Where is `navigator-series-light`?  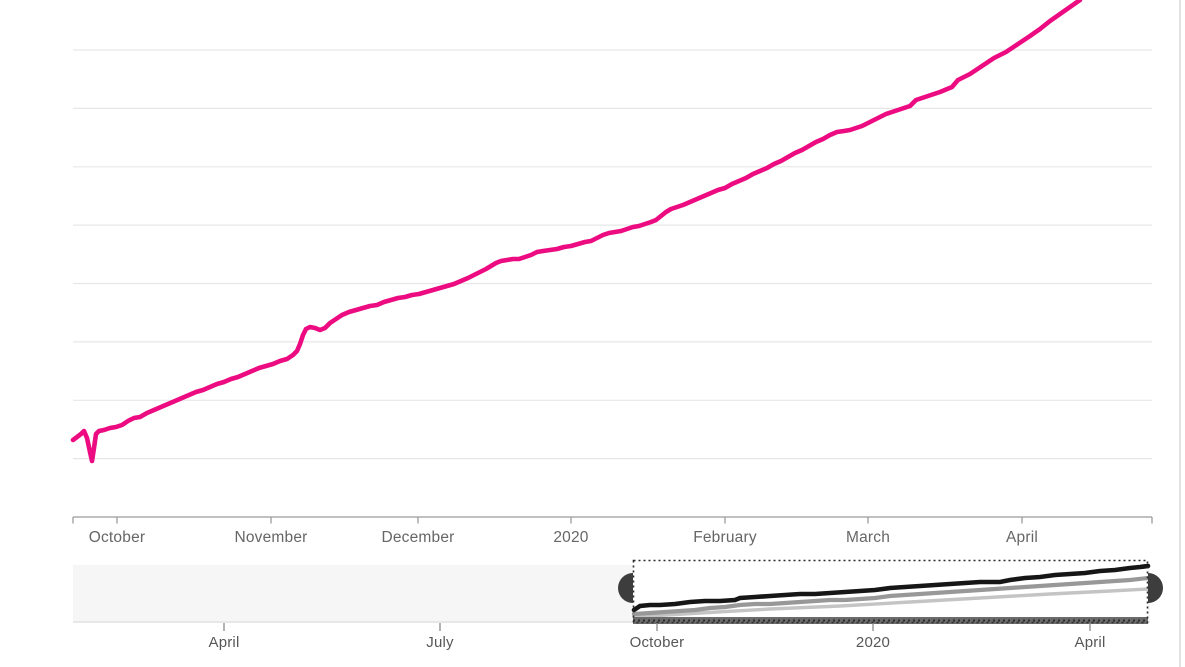
navigator-series-light is located at coordinates (891, 603).